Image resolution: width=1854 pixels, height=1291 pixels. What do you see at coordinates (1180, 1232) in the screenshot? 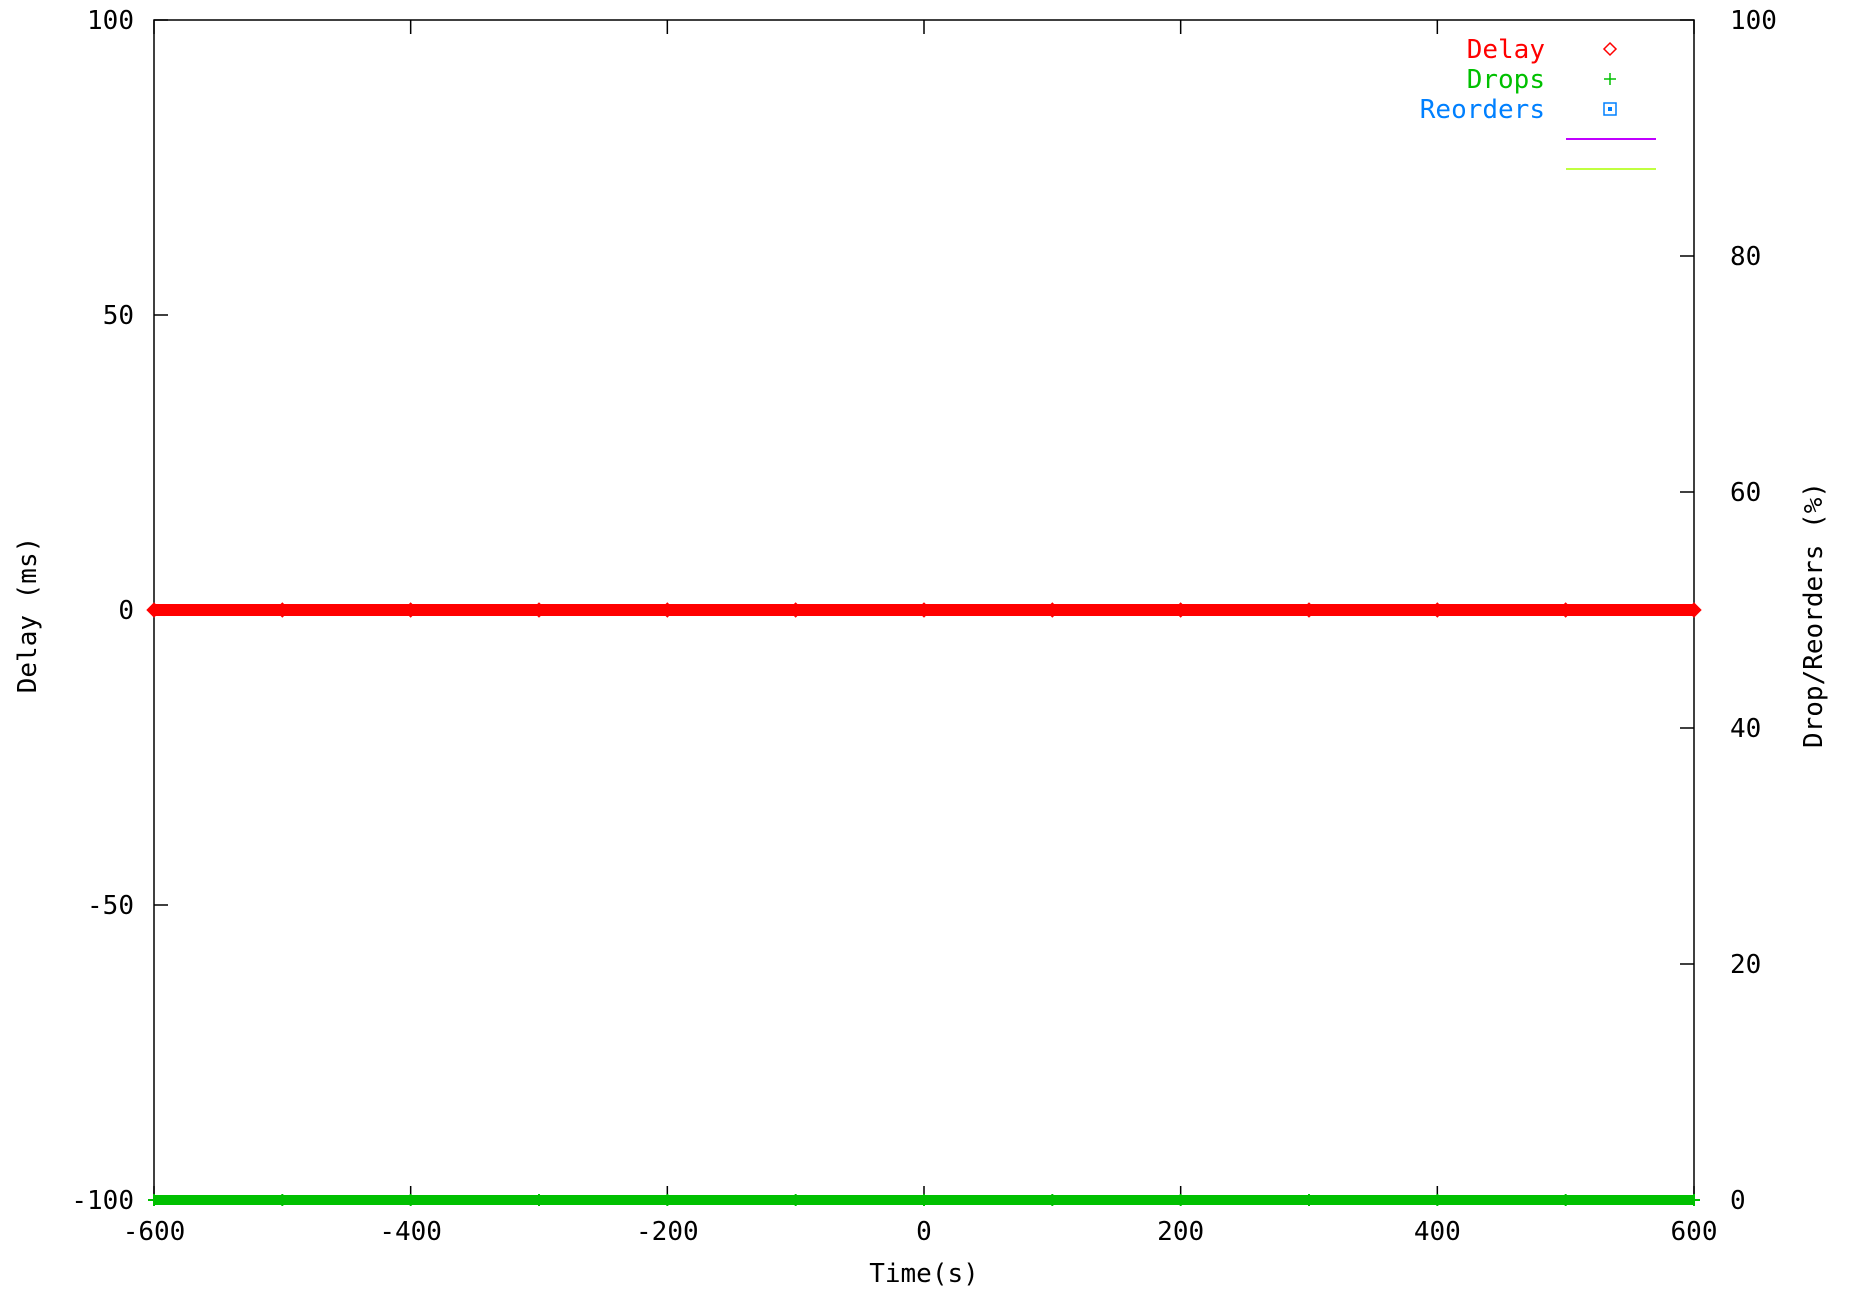
I see `x-tick-label: 200` at bounding box center [1180, 1232].